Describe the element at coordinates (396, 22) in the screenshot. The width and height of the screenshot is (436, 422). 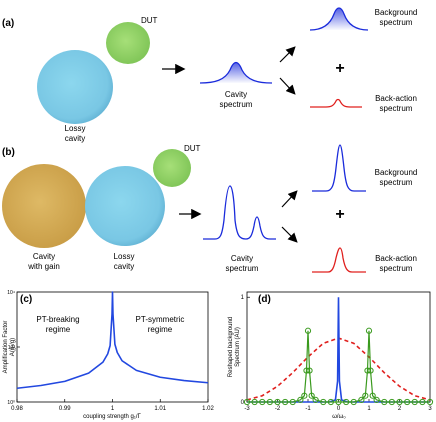
I see `background-spectrum-label-a2: spectrum` at that location.